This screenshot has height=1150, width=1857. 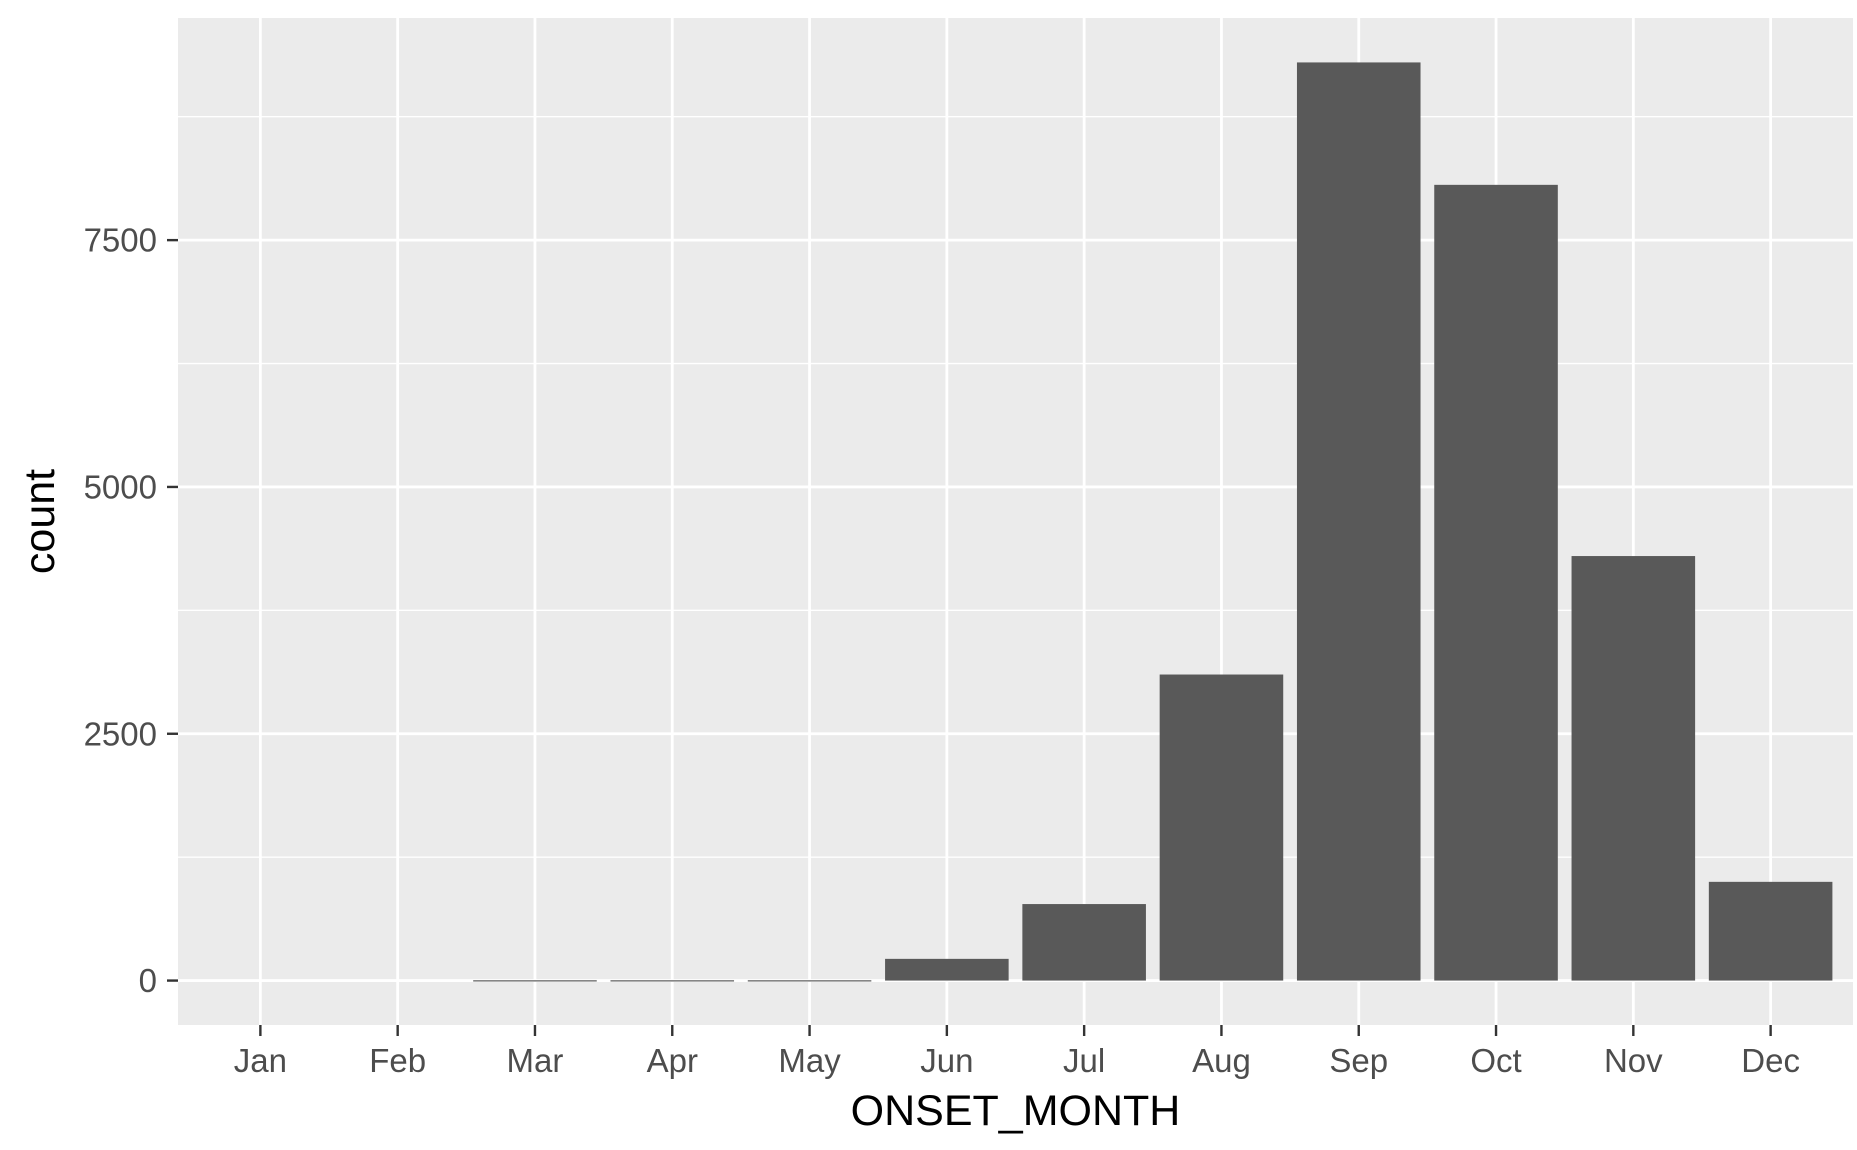 I want to click on bar-aug, so click(x=1221, y=827).